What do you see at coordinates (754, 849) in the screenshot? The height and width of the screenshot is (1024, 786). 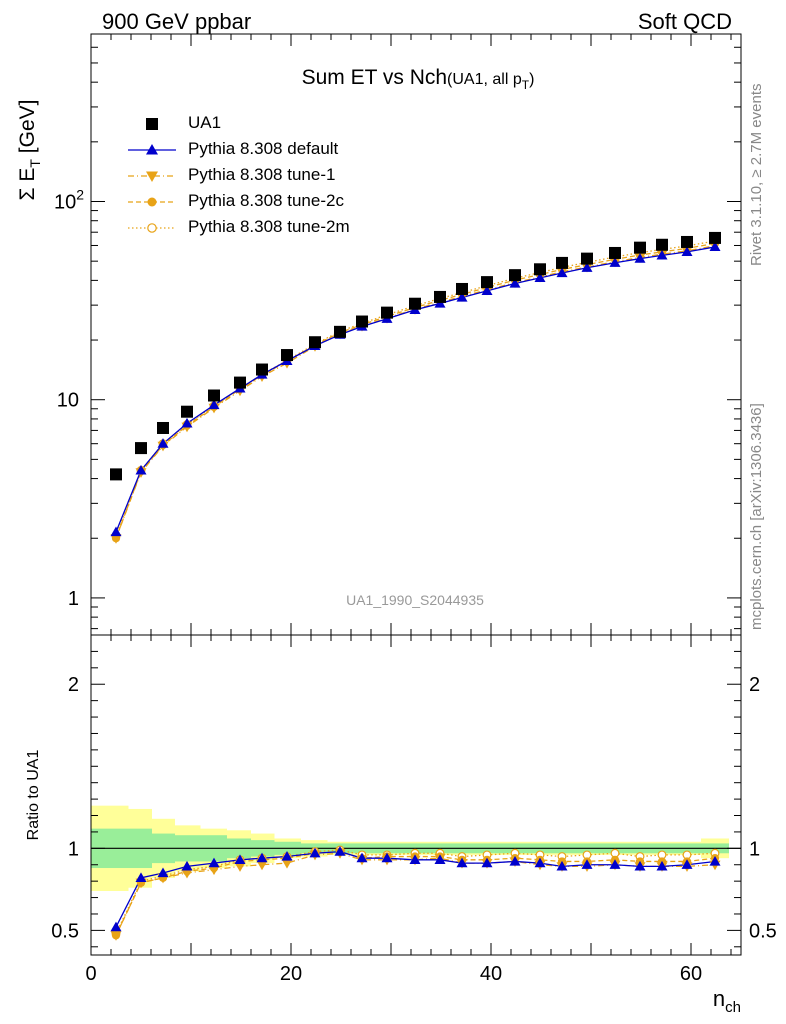 I see `ratio-y-tick-label-right: 1` at bounding box center [754, 849].